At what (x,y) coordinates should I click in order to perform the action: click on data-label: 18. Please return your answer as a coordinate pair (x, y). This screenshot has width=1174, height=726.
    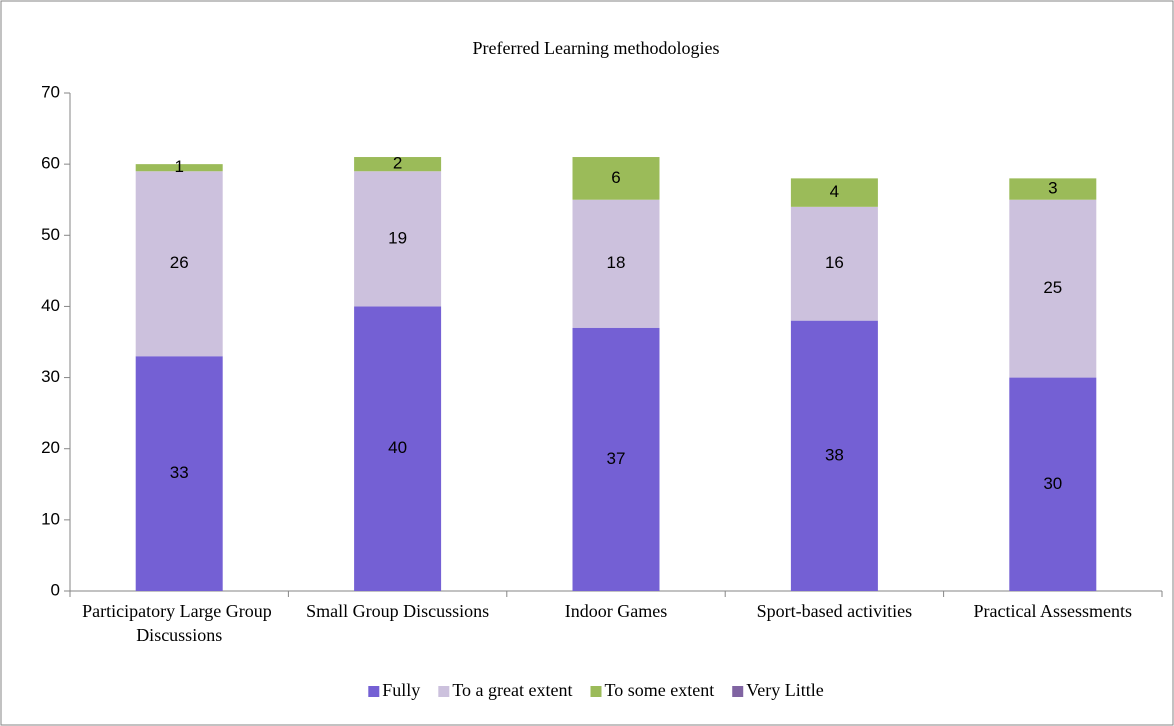
    Looking at the image, I should click on (616, 262).